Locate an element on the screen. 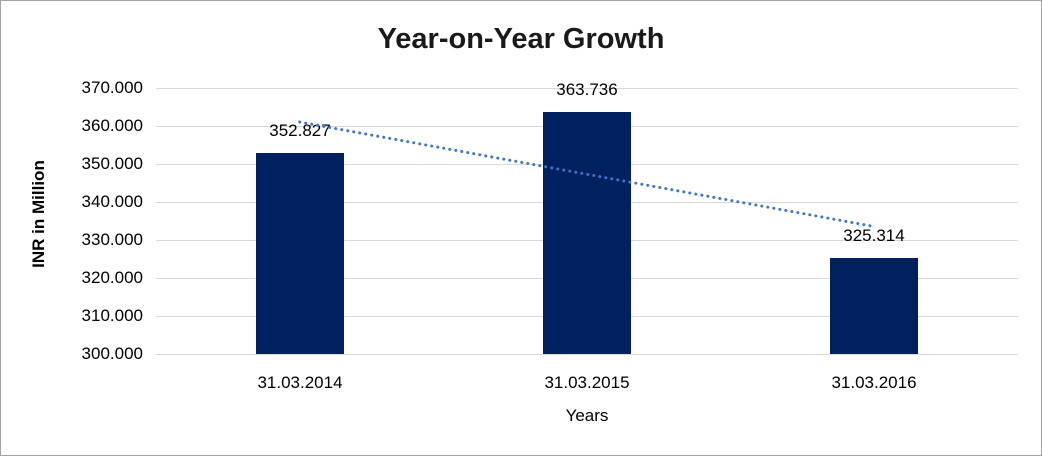  y-axis-tick-label: 350.000 is located at coordinates (112, 163).